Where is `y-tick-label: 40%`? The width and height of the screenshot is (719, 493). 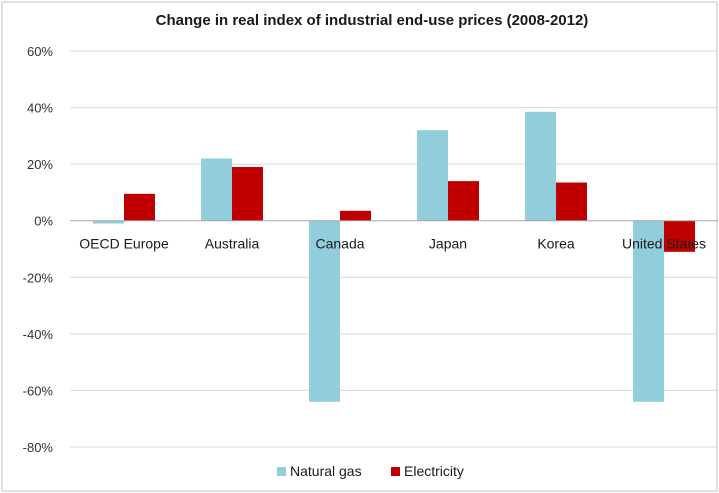 y-tick-label: 40% is located at coordinates (40, 108).